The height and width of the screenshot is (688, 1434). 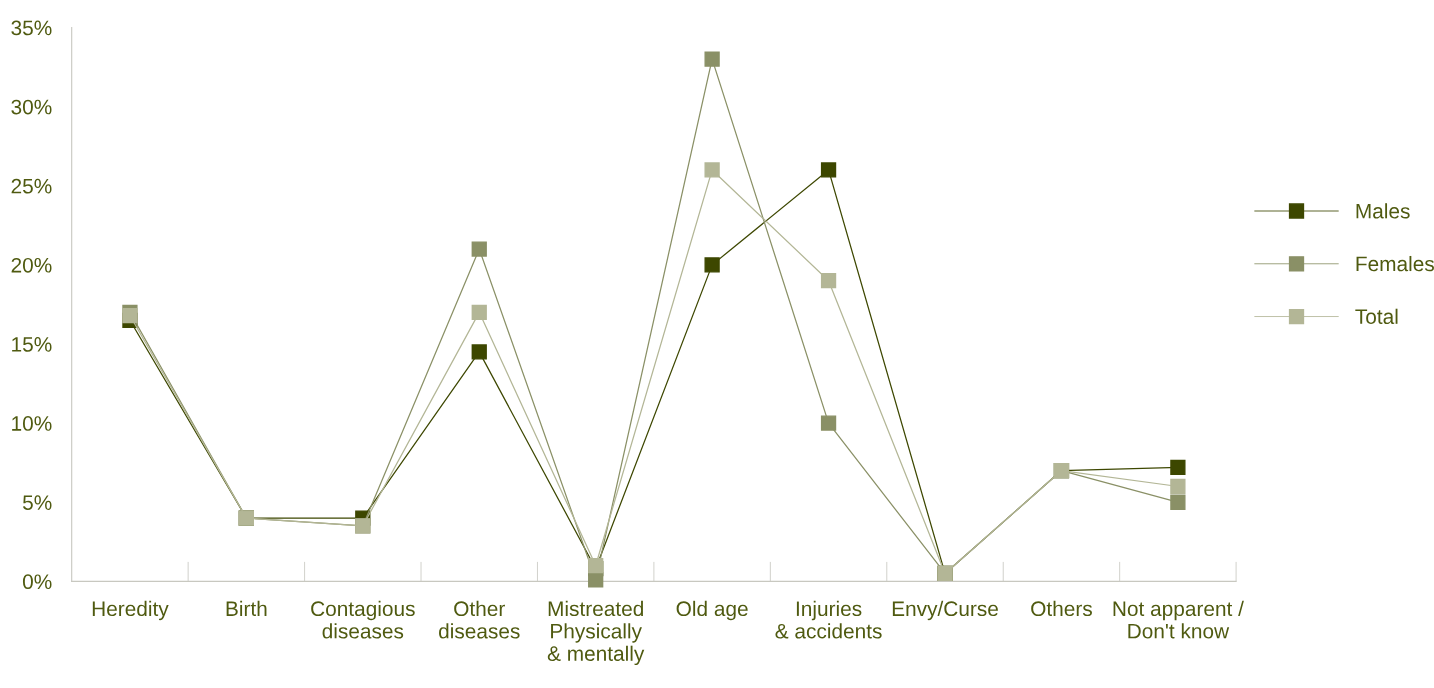 What do you see at coordinates (246, 608) in the screenshot?
I see `x-tick-label: Birth` at bounding box center [246, 608].